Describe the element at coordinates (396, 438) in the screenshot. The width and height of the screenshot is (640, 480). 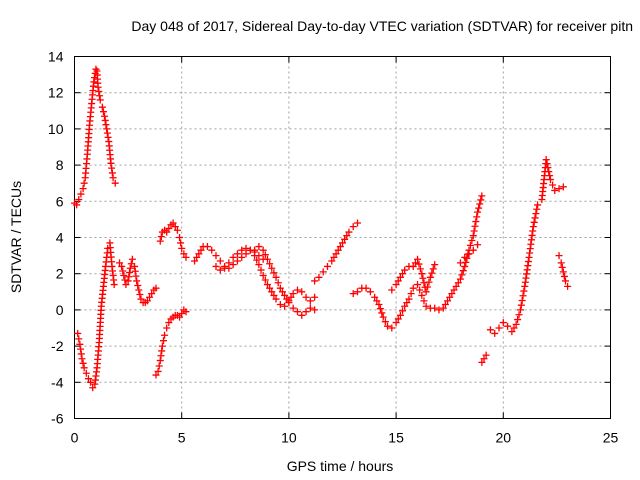
I see `x-tick-label: 15` at that location.